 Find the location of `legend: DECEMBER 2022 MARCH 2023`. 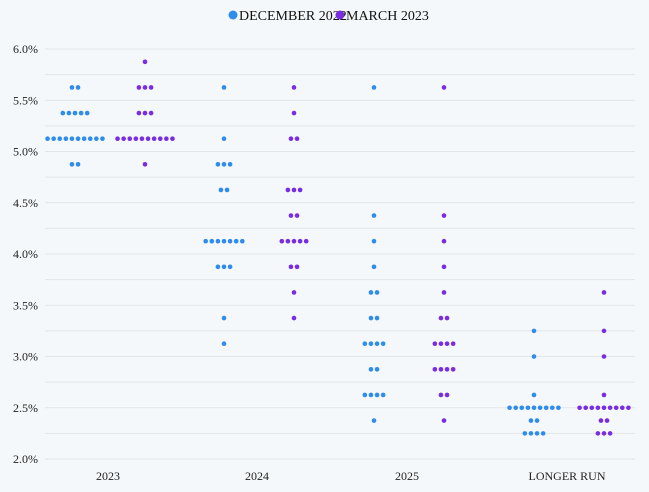

legend: DECEMBER 2022 MARCH 2023 is located at coordinates (328, 16).